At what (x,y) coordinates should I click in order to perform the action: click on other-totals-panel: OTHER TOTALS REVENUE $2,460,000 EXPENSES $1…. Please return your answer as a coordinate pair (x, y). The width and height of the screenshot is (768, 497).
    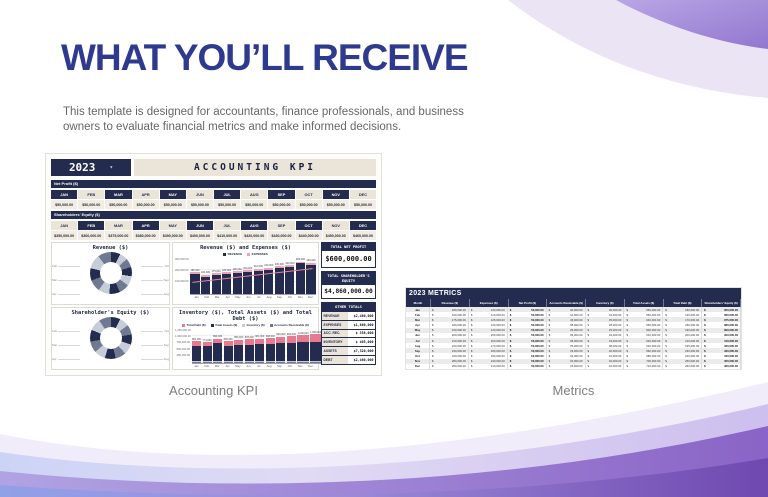
    Looking at the image, I should click on (348, 333).